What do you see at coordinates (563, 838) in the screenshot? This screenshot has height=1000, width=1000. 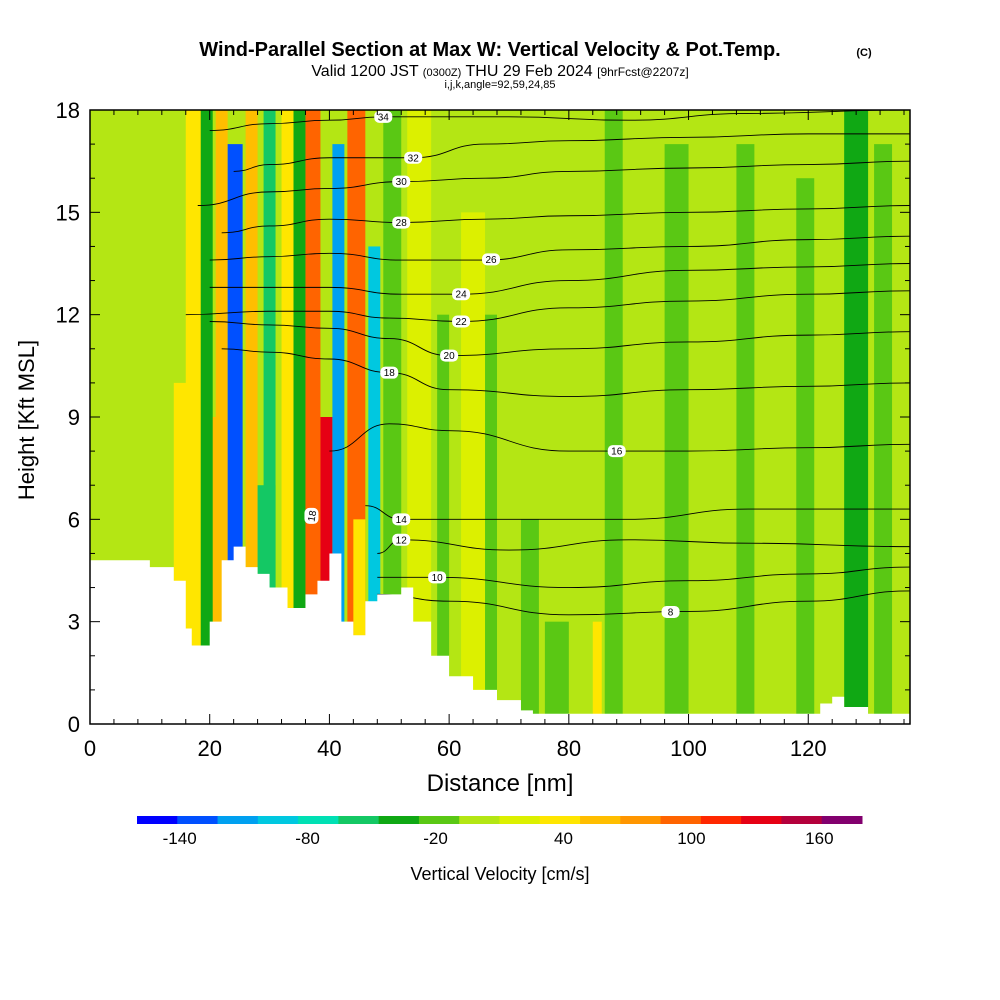 I see `colorbar-tick-label: 40` at bounding box center [563, 838].